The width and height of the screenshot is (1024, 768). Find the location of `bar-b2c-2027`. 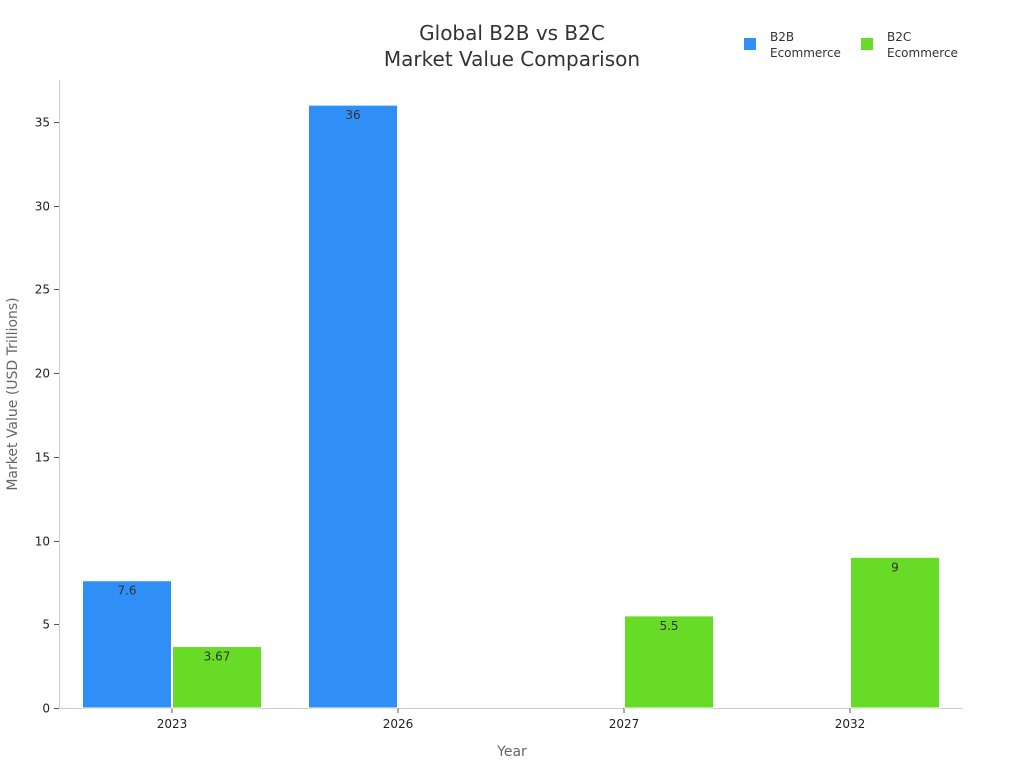

bar-b2c-2027 is located at coordinates (669, 662).